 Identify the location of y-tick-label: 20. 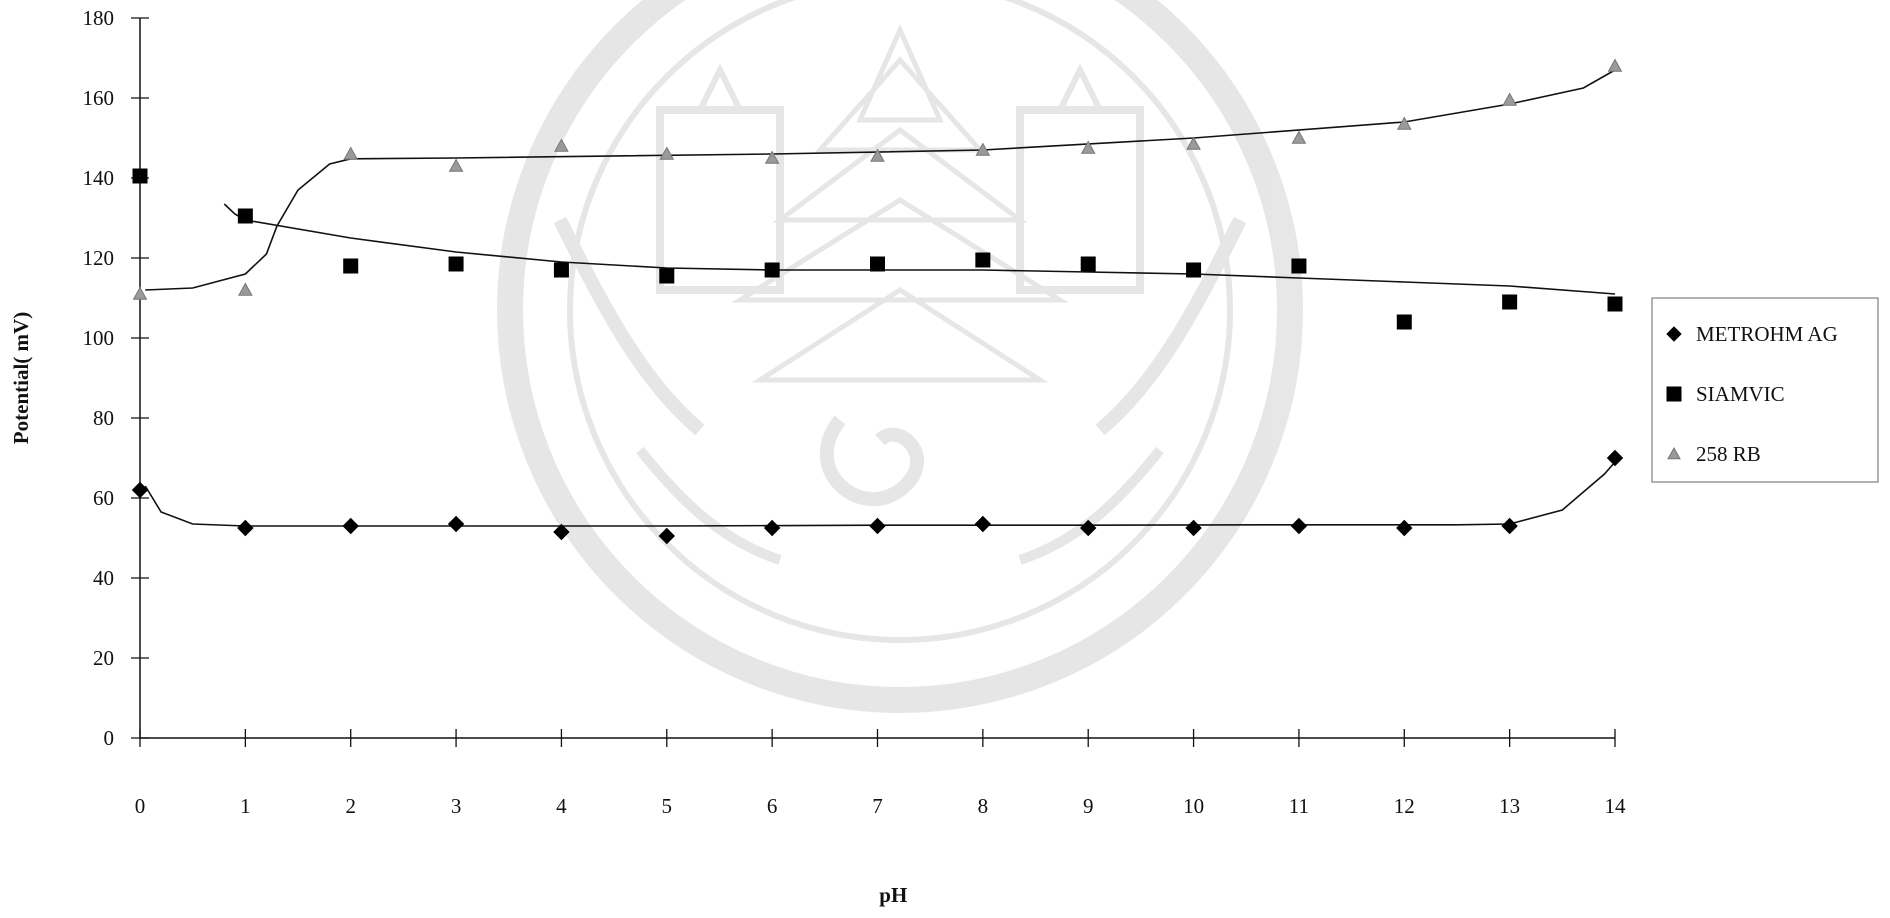
(103, 658).